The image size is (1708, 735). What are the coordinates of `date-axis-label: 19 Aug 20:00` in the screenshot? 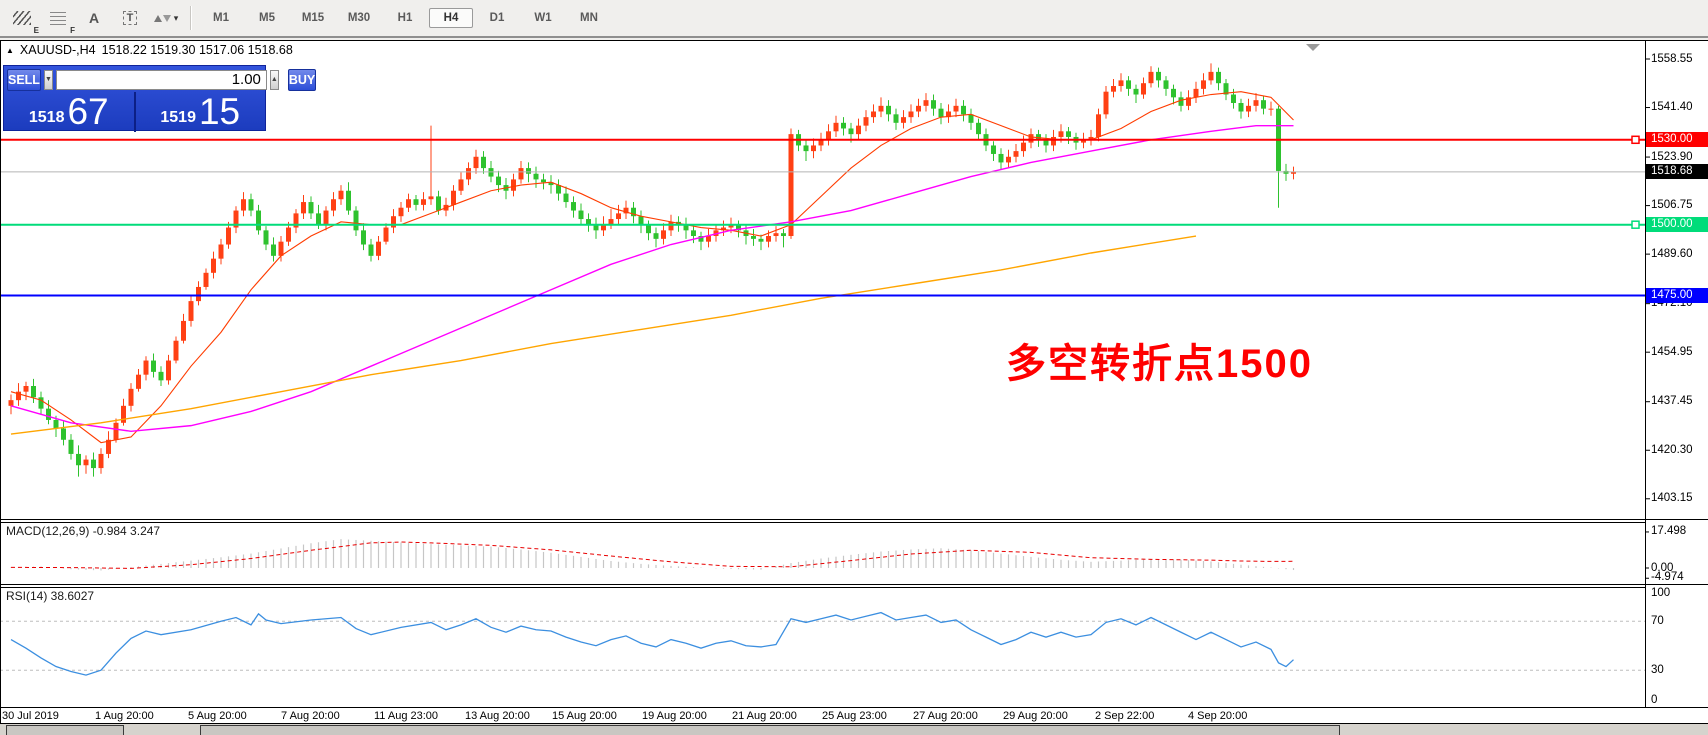 It's located at (674, 716).